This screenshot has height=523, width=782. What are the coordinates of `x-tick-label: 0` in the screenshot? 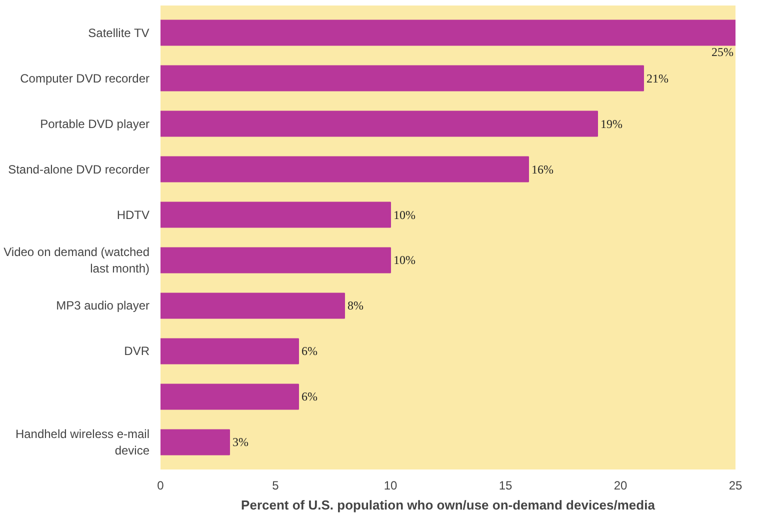 It's located at (160, 485).